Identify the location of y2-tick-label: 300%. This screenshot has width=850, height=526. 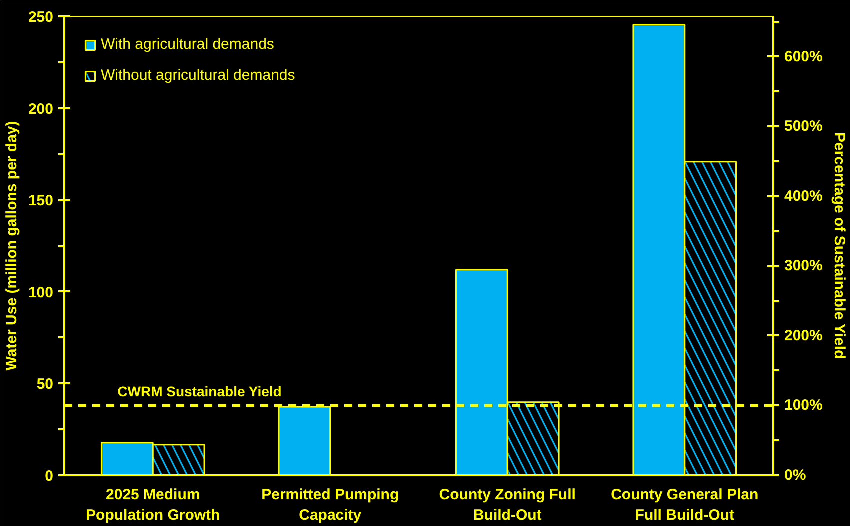
(803, 266).